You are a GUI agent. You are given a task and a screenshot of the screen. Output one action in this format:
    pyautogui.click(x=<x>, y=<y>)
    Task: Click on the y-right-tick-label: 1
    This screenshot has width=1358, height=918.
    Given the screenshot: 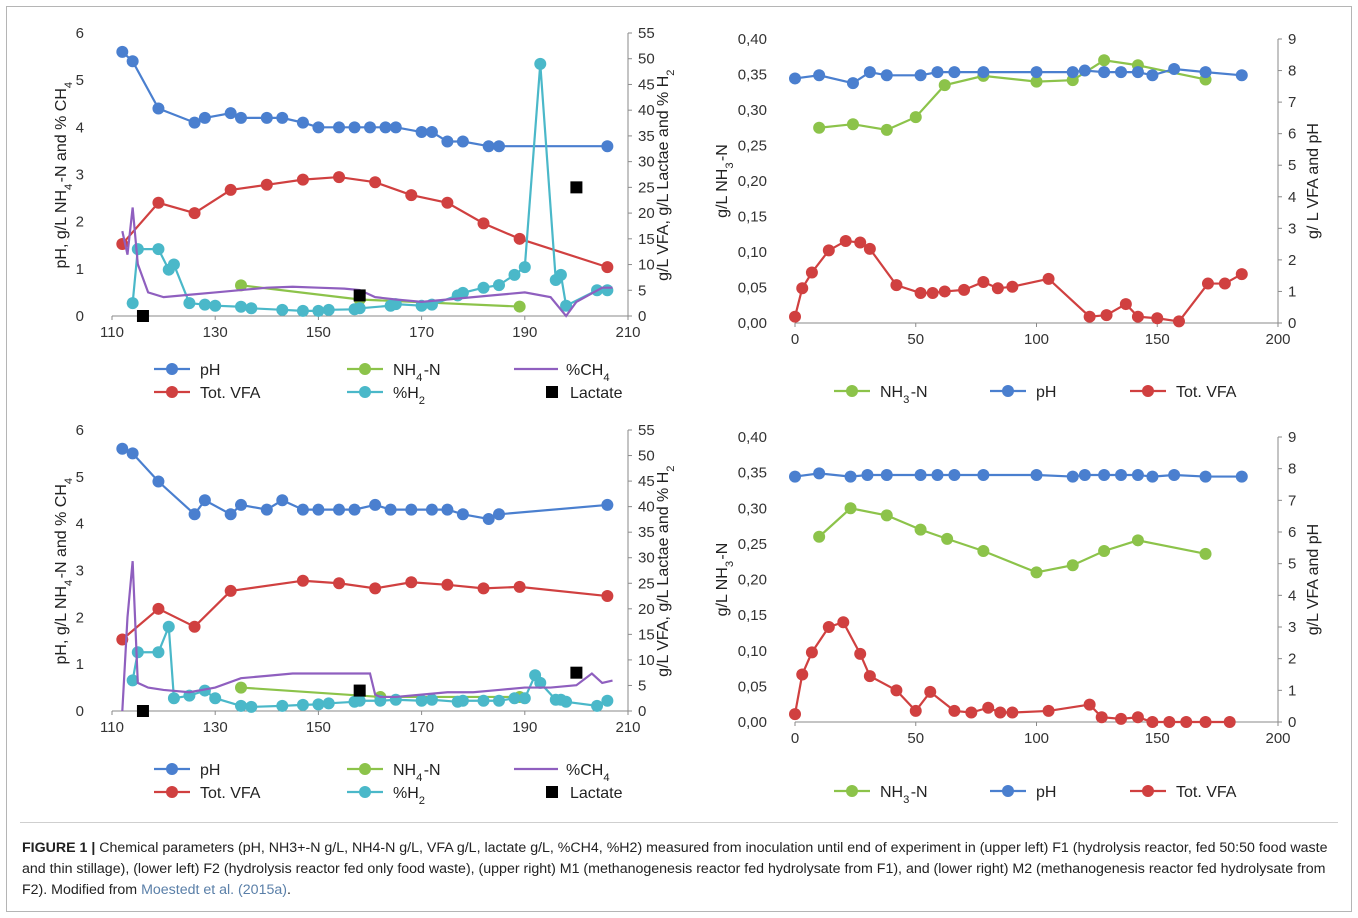 What is the action you would take?
    pyautogui.click(x=1292, y=291)
    